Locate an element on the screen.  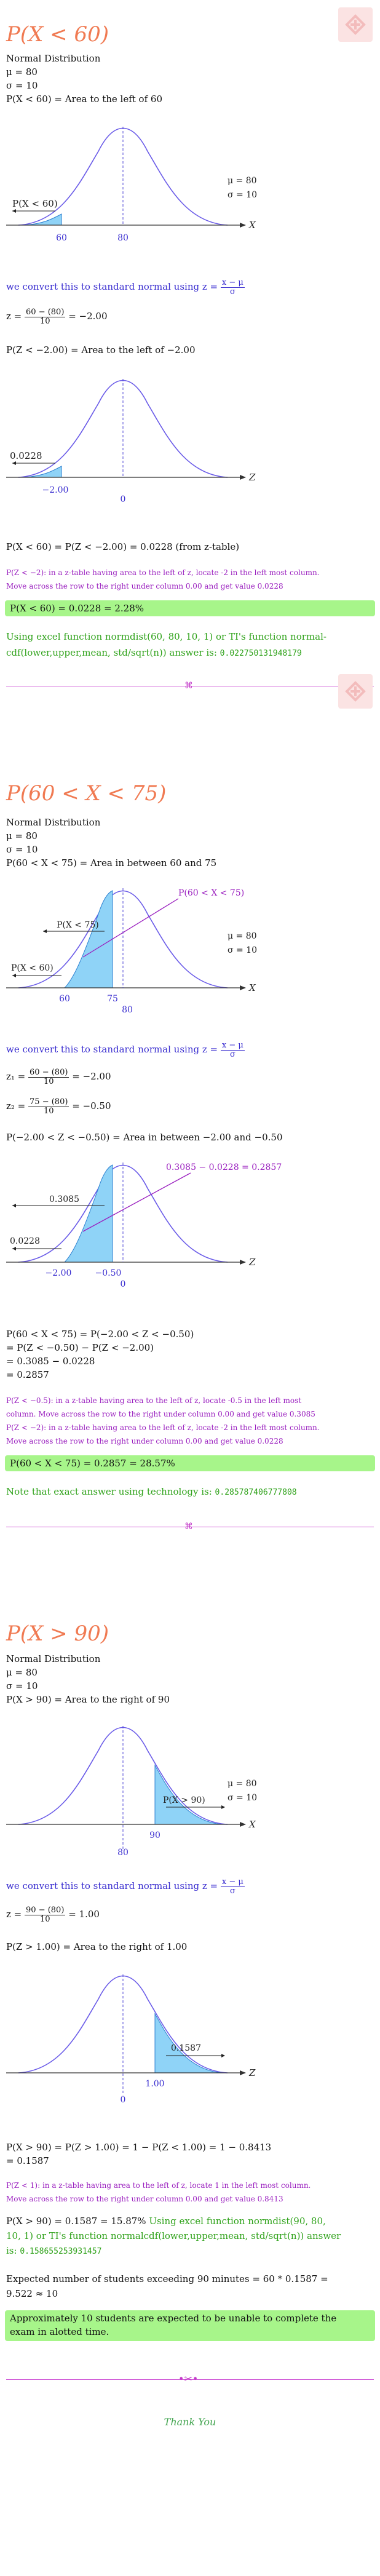
calc-line: P(60 < X < 75) = P(−2.00 < Z < −0.50) is located at coordinates (100, 1334).